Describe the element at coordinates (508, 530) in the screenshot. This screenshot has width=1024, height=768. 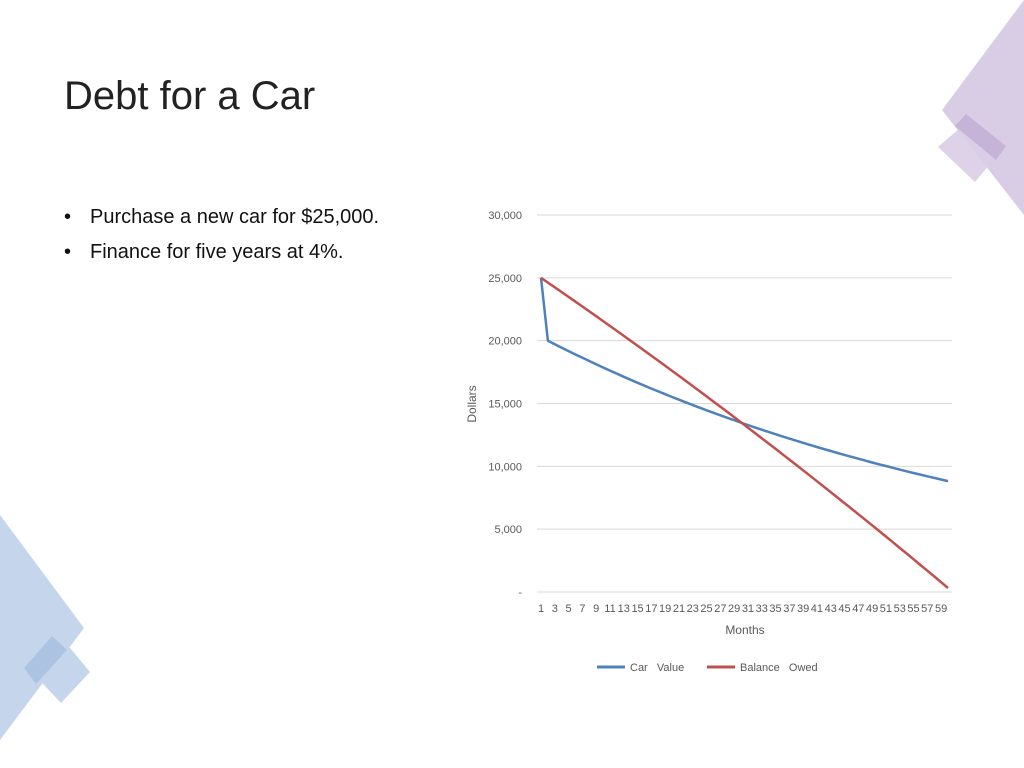
I see `y-tick-label: 5,000` at that location.